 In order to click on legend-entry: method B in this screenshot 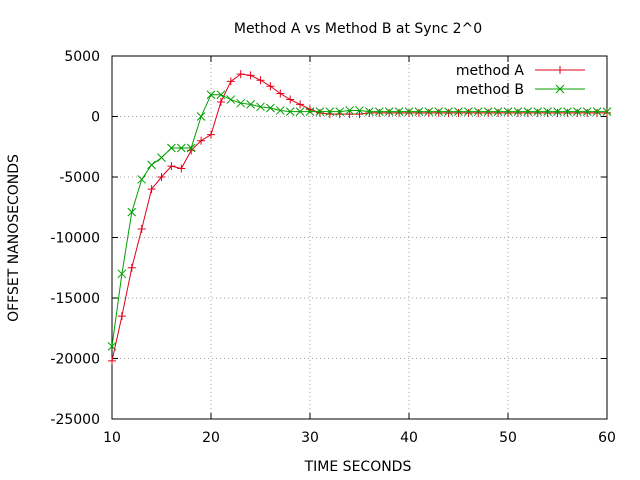, I will do `click(520, 90)`.